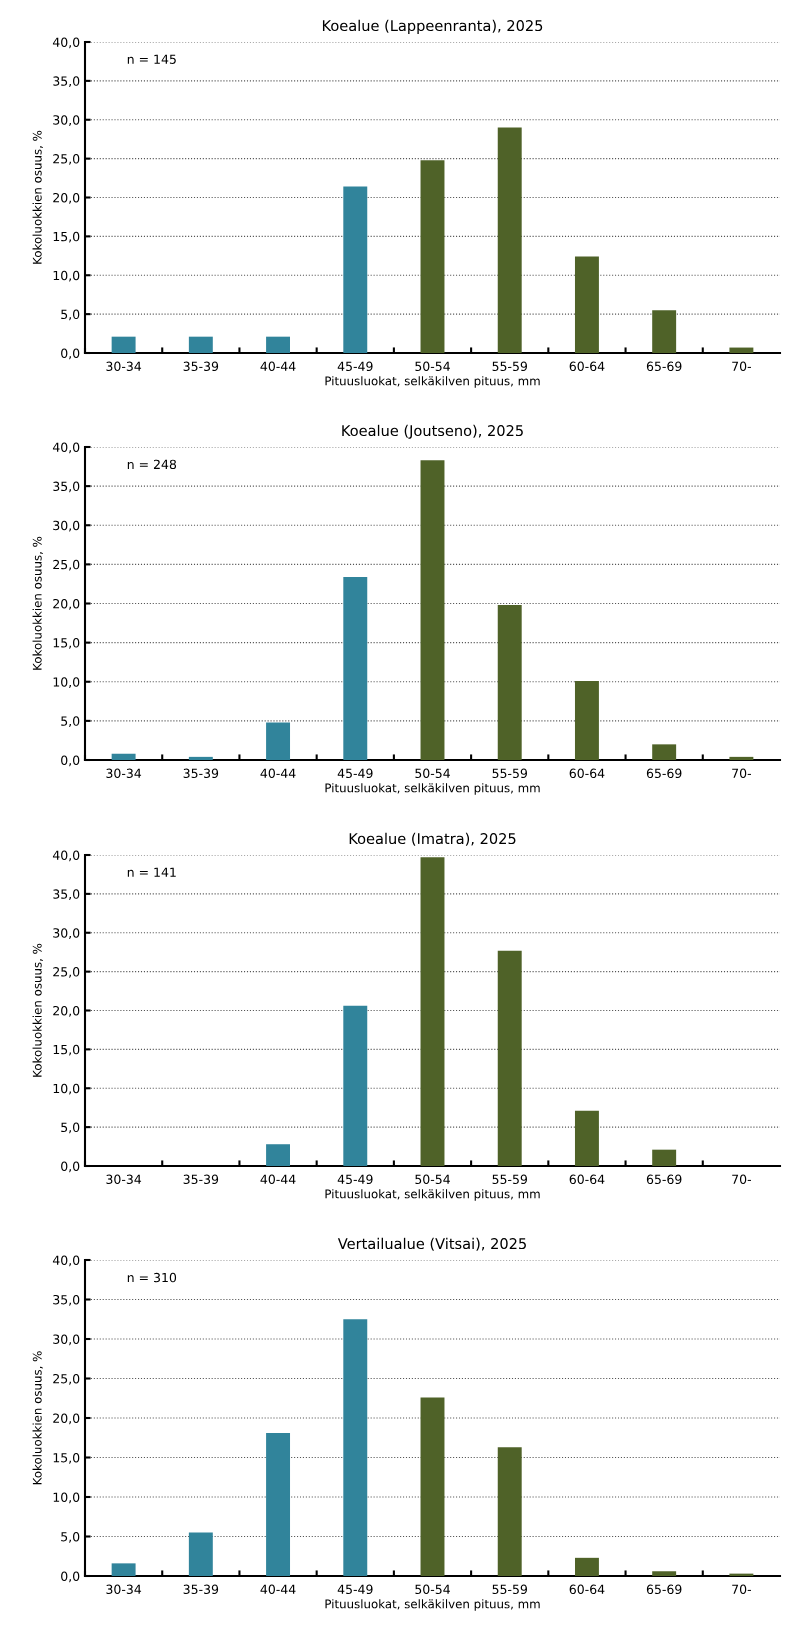 The image size is (803, 1627). I want to click on annotation: n = 310, so click(152, 1277).